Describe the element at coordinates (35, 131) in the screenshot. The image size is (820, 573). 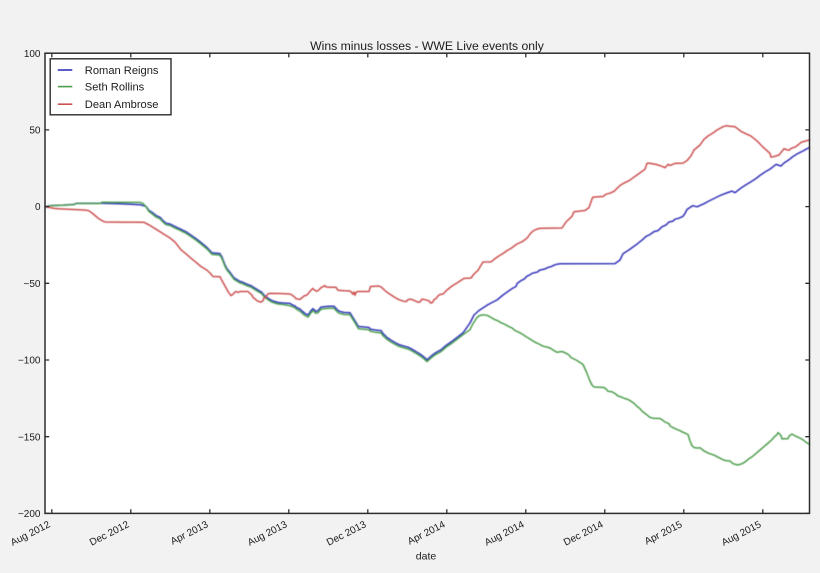
I see `svg-text: 50` at that location.